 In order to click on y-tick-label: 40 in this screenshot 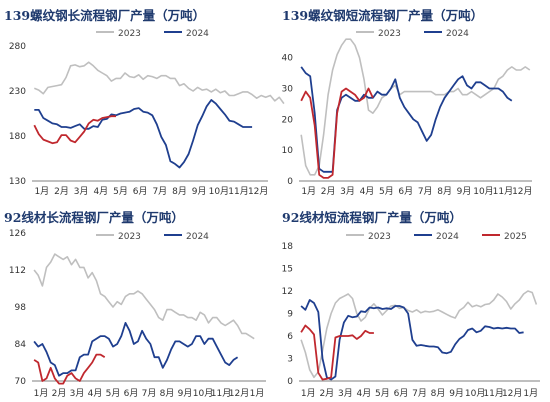, I will do `click(288, 59)`.